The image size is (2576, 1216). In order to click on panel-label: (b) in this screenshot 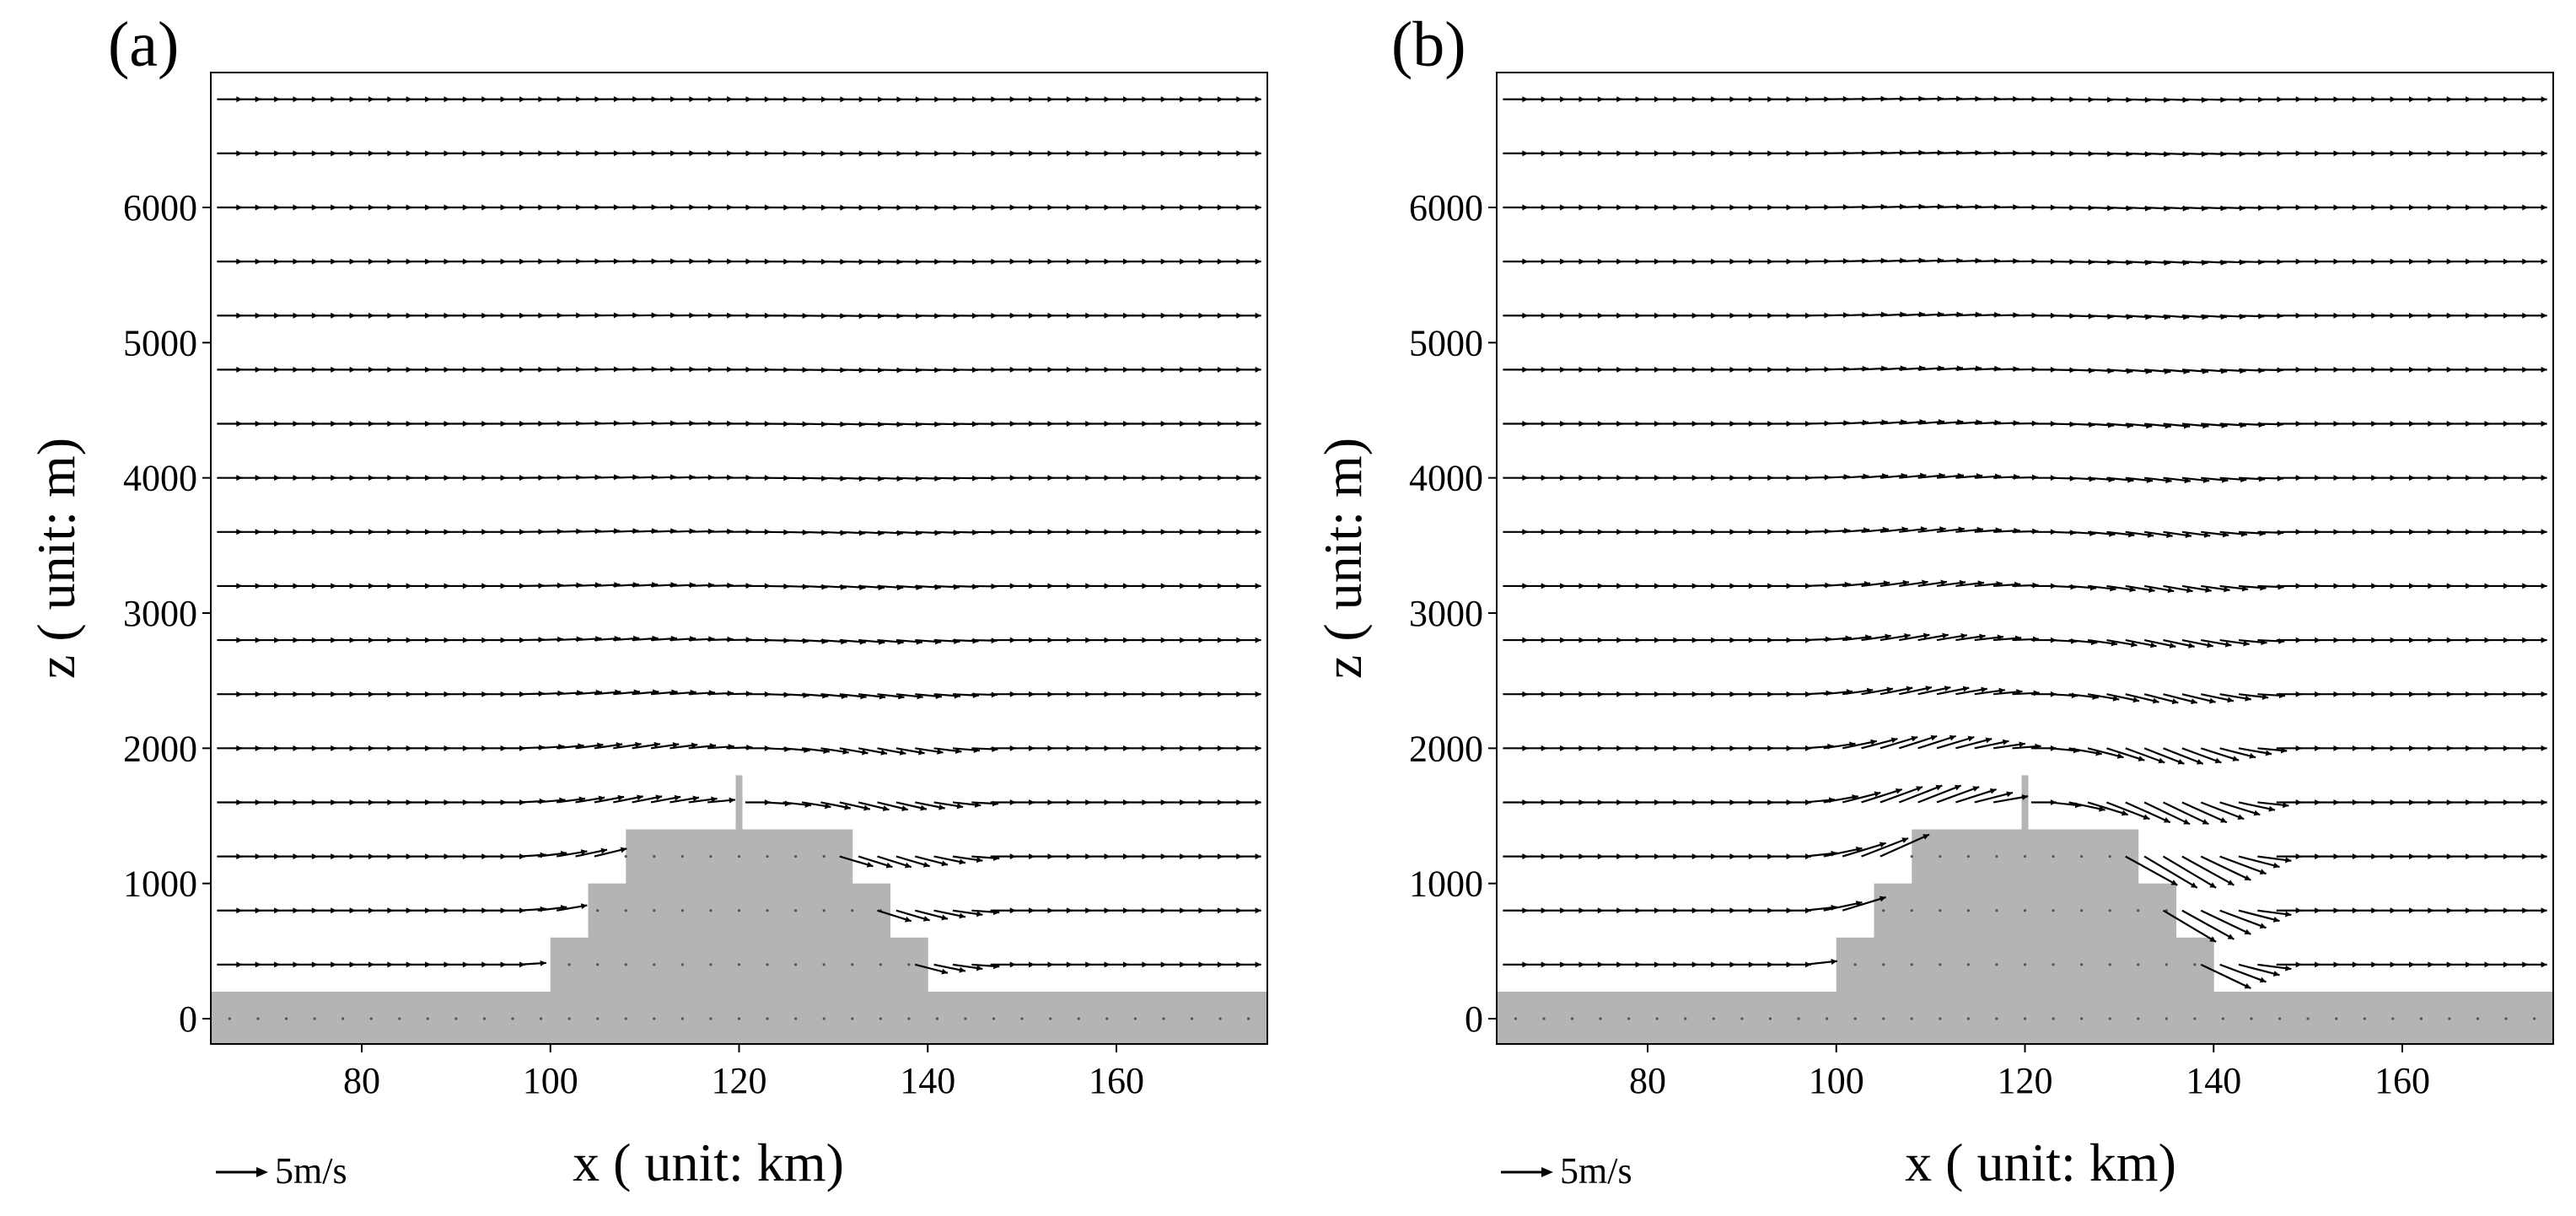, I will do `click(1428, 44)`.